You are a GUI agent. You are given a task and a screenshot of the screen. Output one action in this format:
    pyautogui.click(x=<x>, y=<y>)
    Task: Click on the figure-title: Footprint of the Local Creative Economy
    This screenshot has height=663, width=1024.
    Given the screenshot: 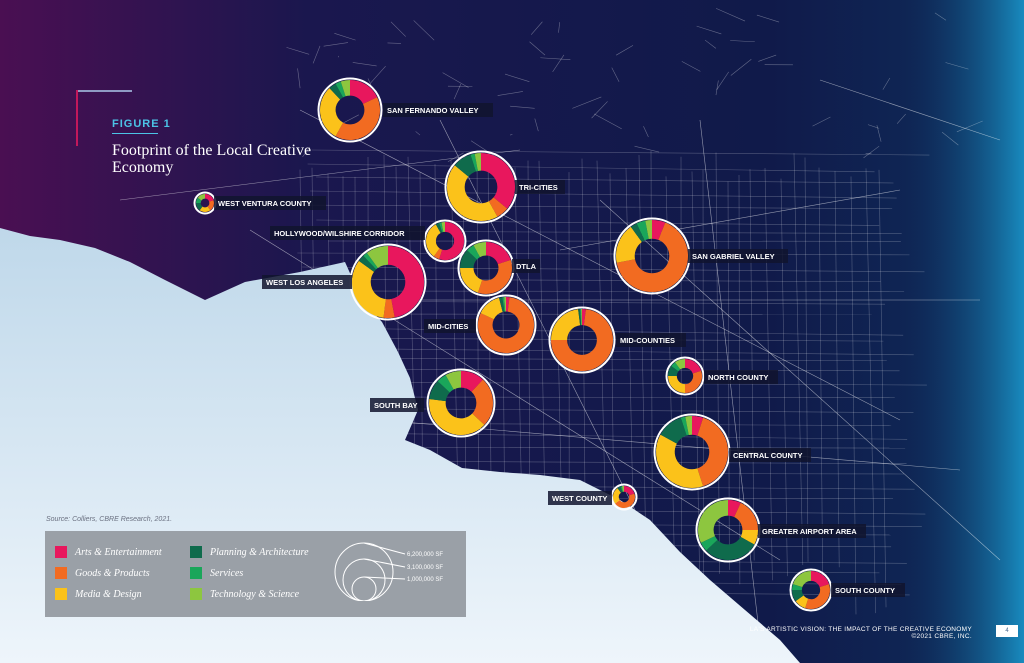 What is the action you would take?
    pyautogui.click(x=212, y=159)
    